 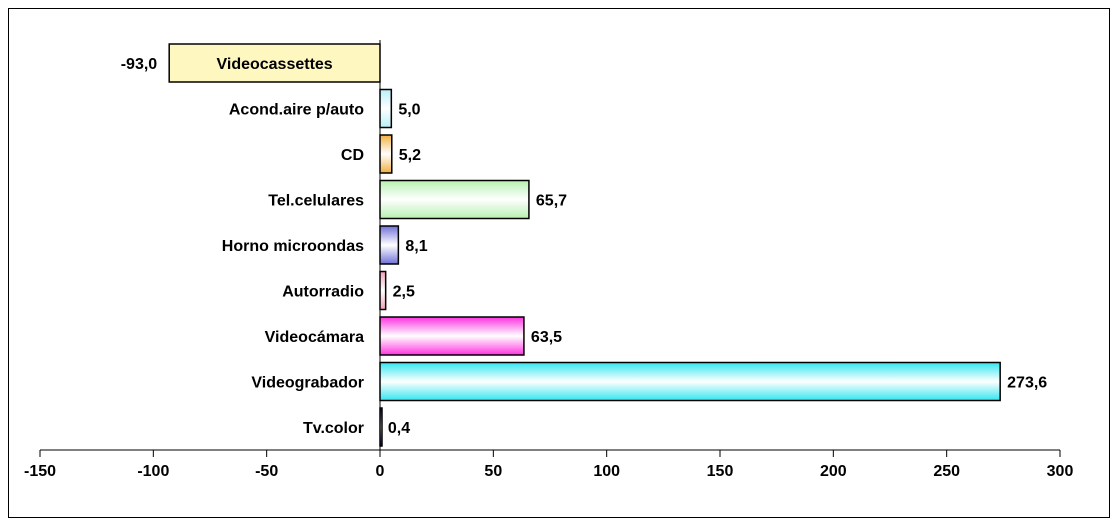 What do you see at coordinates (404, 292) in the screenshot?
I see `value-label-autorradio: 2,5` at bounding box center [404, 292].